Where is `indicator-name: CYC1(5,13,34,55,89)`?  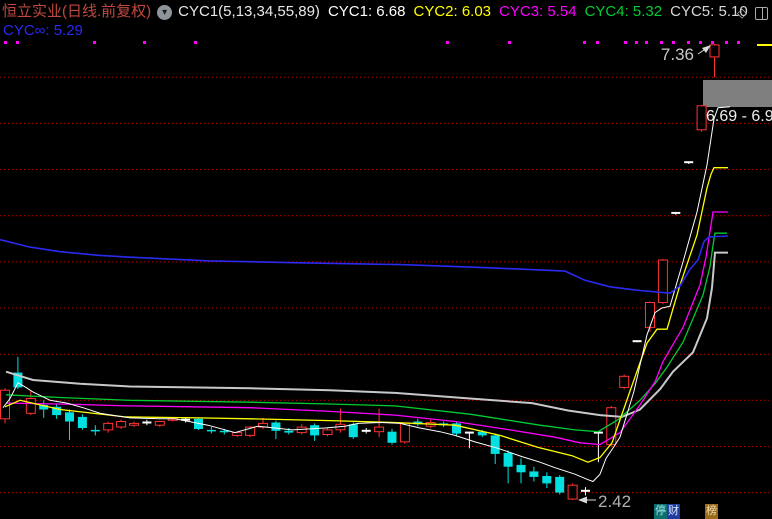
indicator-name: CYC1(5,13,34,55,89) is located at coordinates (249, 11).